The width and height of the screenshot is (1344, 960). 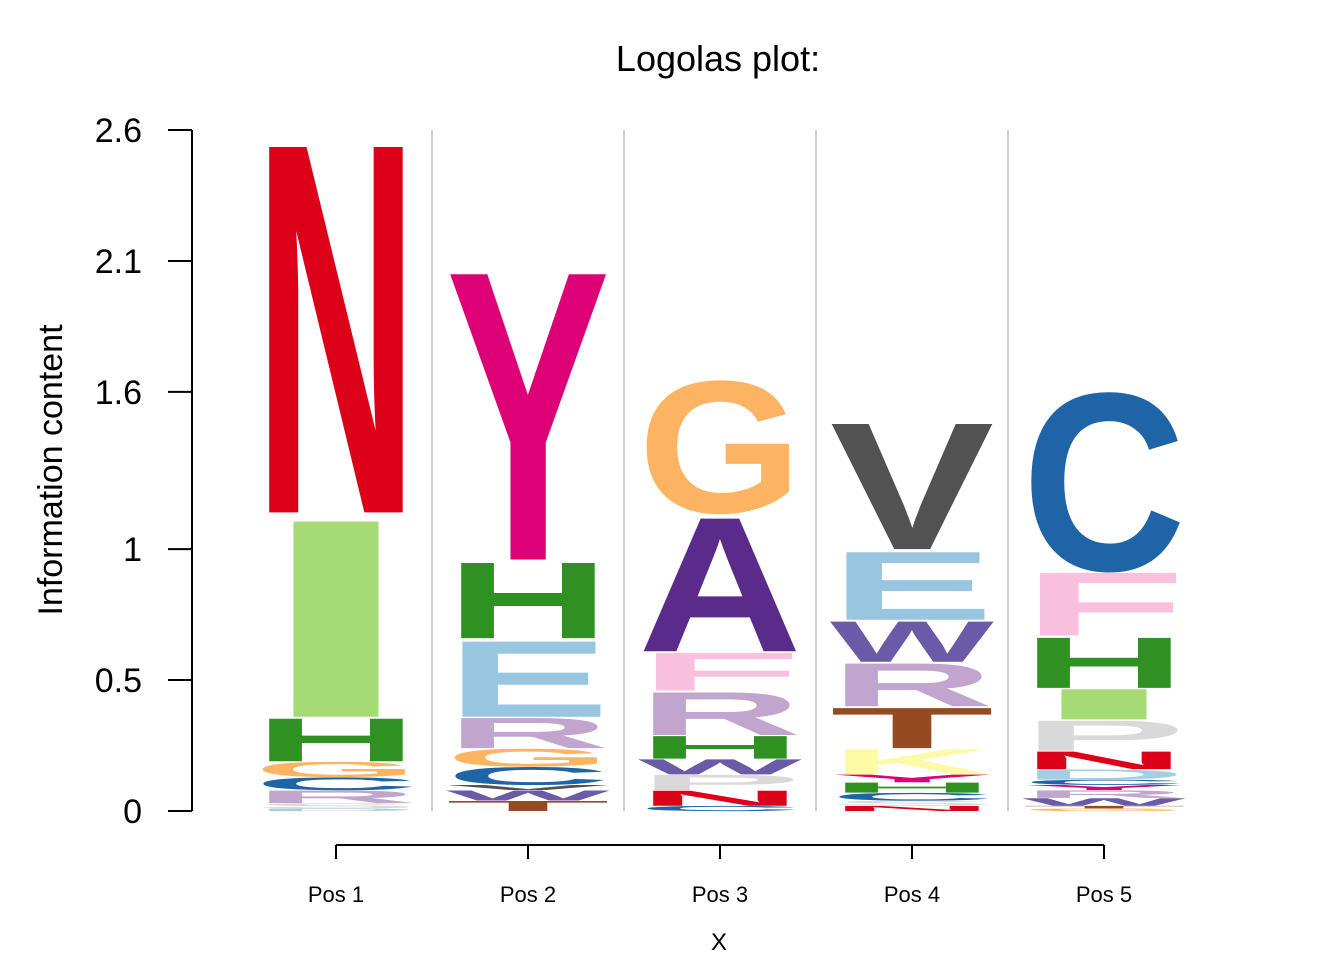 I want to click on y-tick-label: 2.6, so click(x=118, y=131).